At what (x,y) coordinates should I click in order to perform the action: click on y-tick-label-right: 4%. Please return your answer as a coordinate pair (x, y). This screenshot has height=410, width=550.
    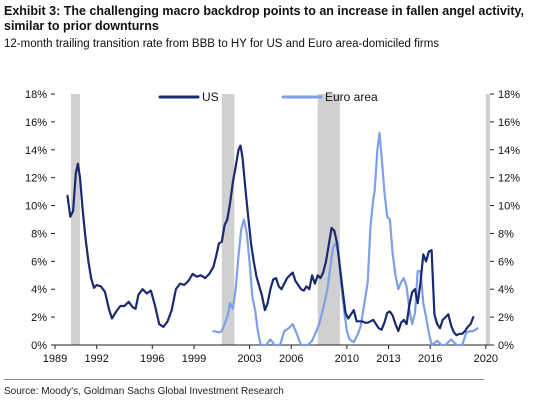
    Looking at the image, I should click on (506, 290).